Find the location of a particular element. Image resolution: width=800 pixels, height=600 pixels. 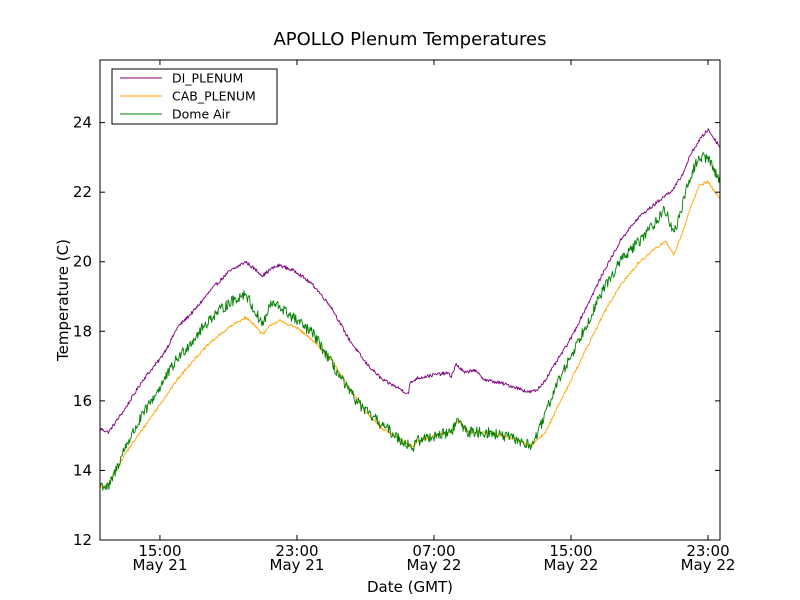

y-tick-label: 18 is located at coordinates (82, 331).